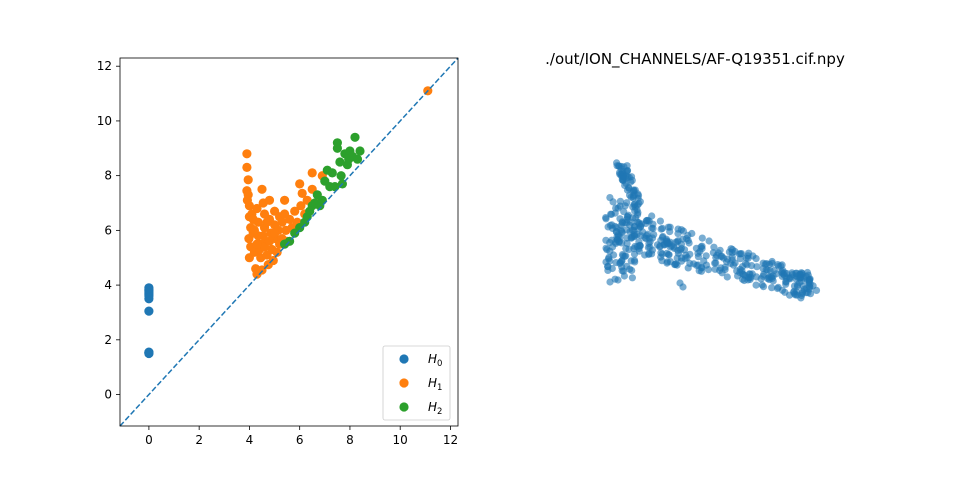 This screenshot has width=960, height=480. I want to click on x-tick-label: 2, so click(199, 440).